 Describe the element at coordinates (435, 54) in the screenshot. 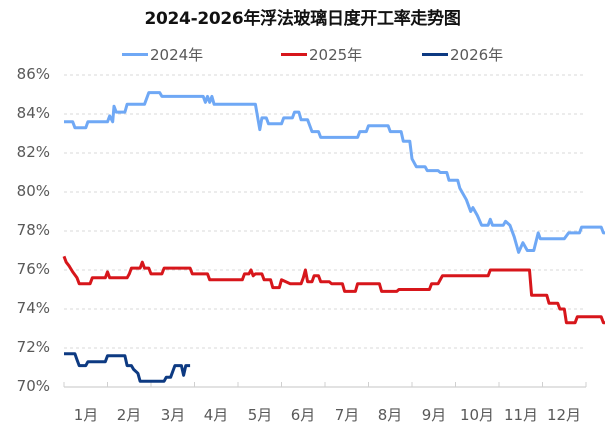

I see `legend-swatch-2026-icon` at that location.